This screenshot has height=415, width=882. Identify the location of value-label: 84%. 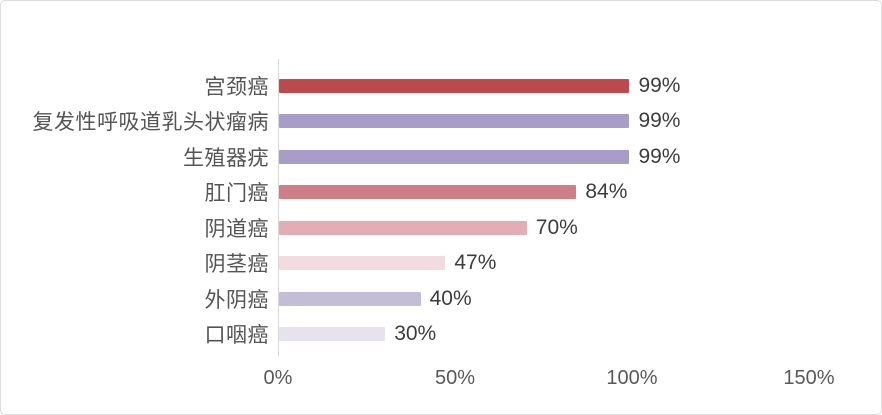
(606, 192).